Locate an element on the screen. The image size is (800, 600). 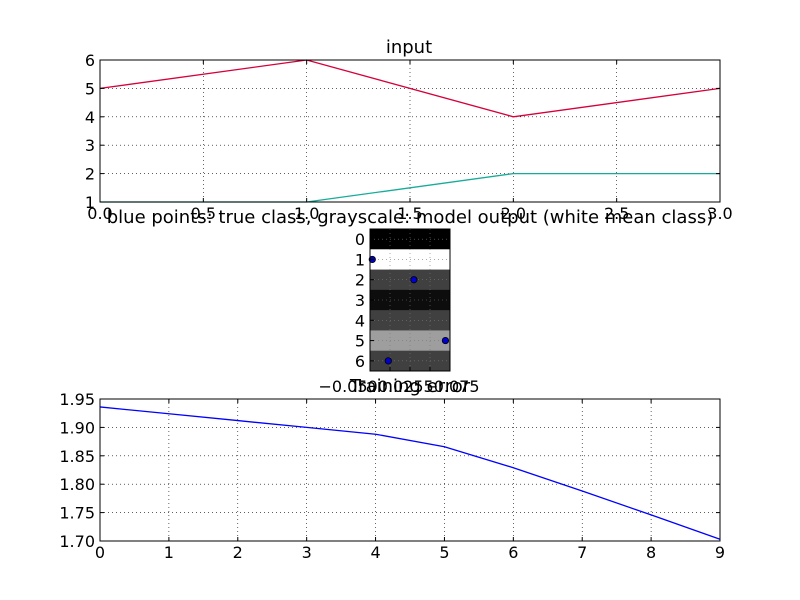
class-heatmap-ticks: 01 234 56 is located at coordinates (403, 300).